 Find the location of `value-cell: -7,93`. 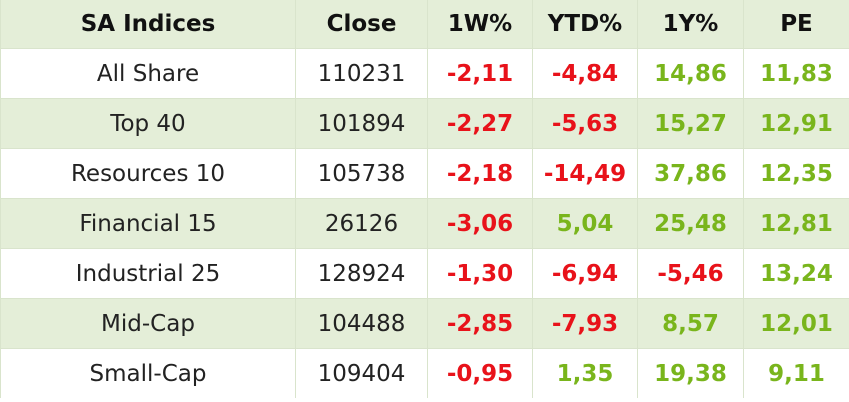

value-cell: -7,93 is located at coordinates (585, 323).